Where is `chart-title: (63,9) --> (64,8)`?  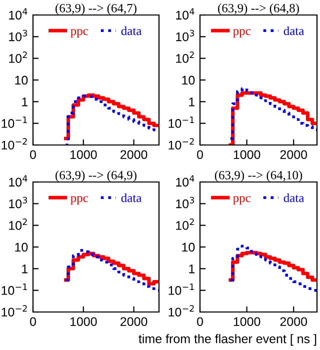
chart-title: (63,9) --> (64,8) is located at coordinates (258, 9).